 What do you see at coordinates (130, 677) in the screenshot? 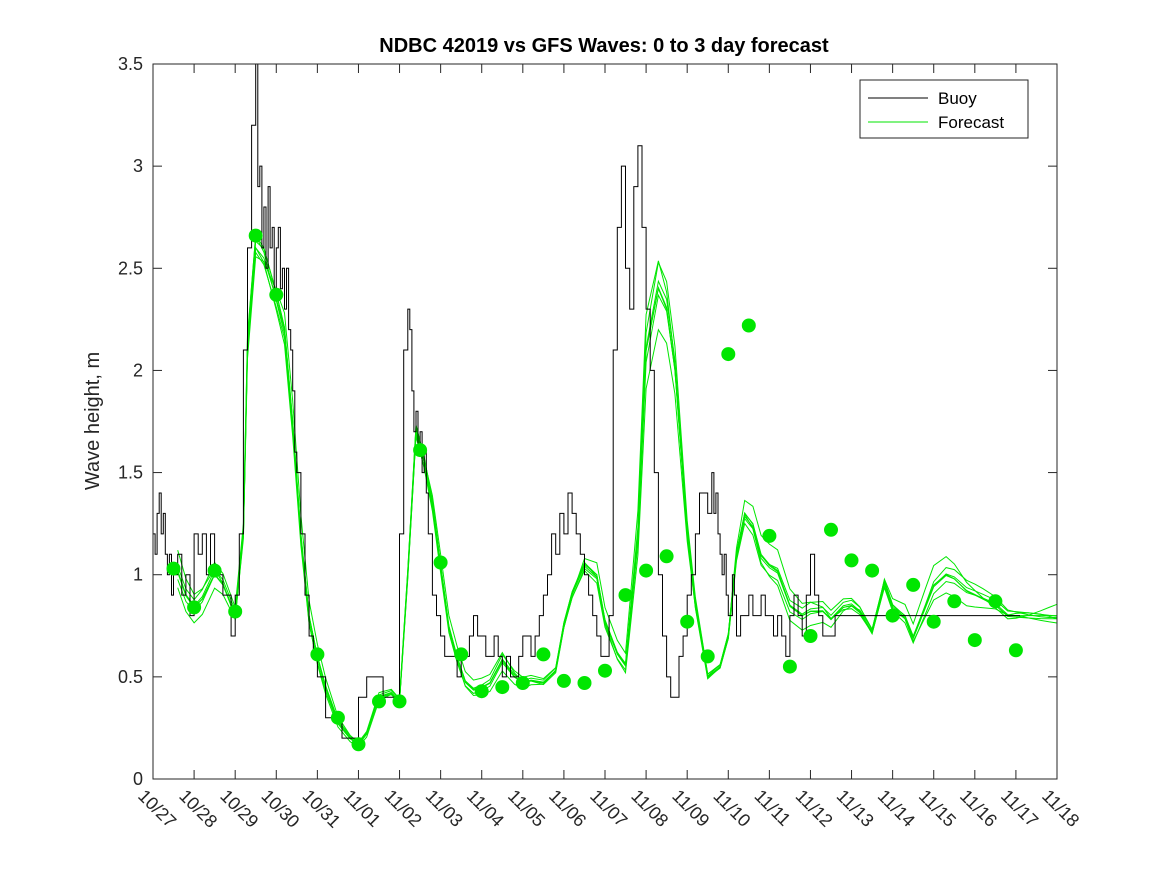
I see `y-tick-label: 0.5` at bounding box center [130, 677].